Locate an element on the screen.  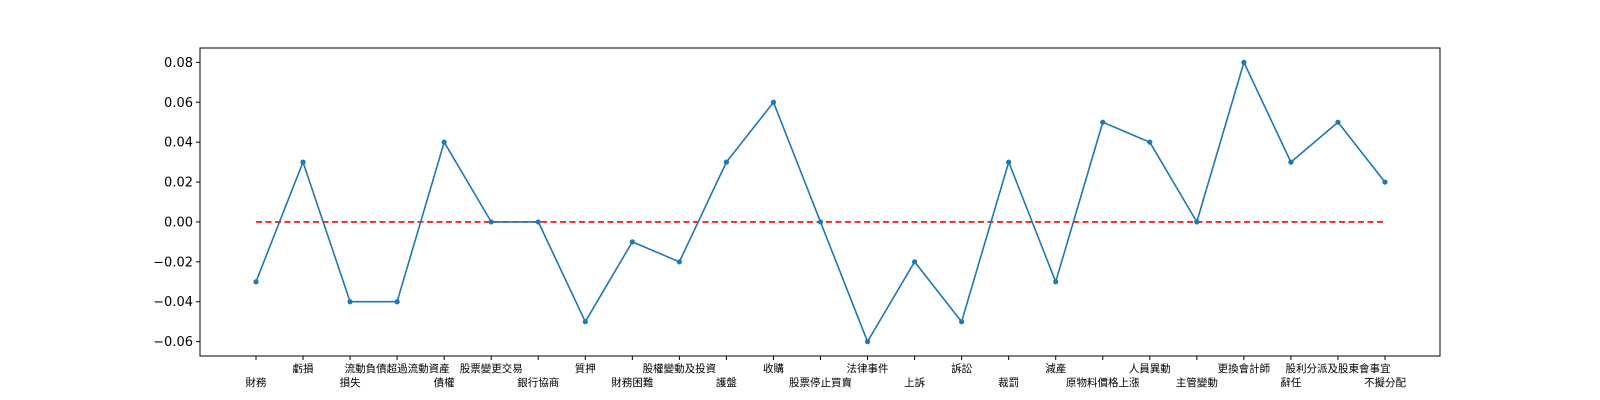
x-category-label: 裁罰 is located at coordinates (1008, 382).